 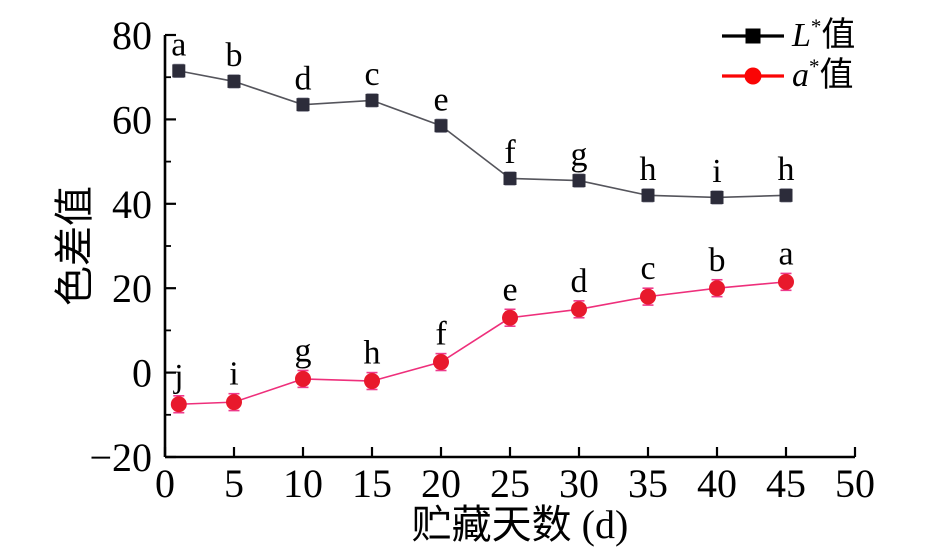 What do you see at coordinates (303, 350) in the screenshot?
I see `sig-letter-astar: g` at bounding box center [303, 350].